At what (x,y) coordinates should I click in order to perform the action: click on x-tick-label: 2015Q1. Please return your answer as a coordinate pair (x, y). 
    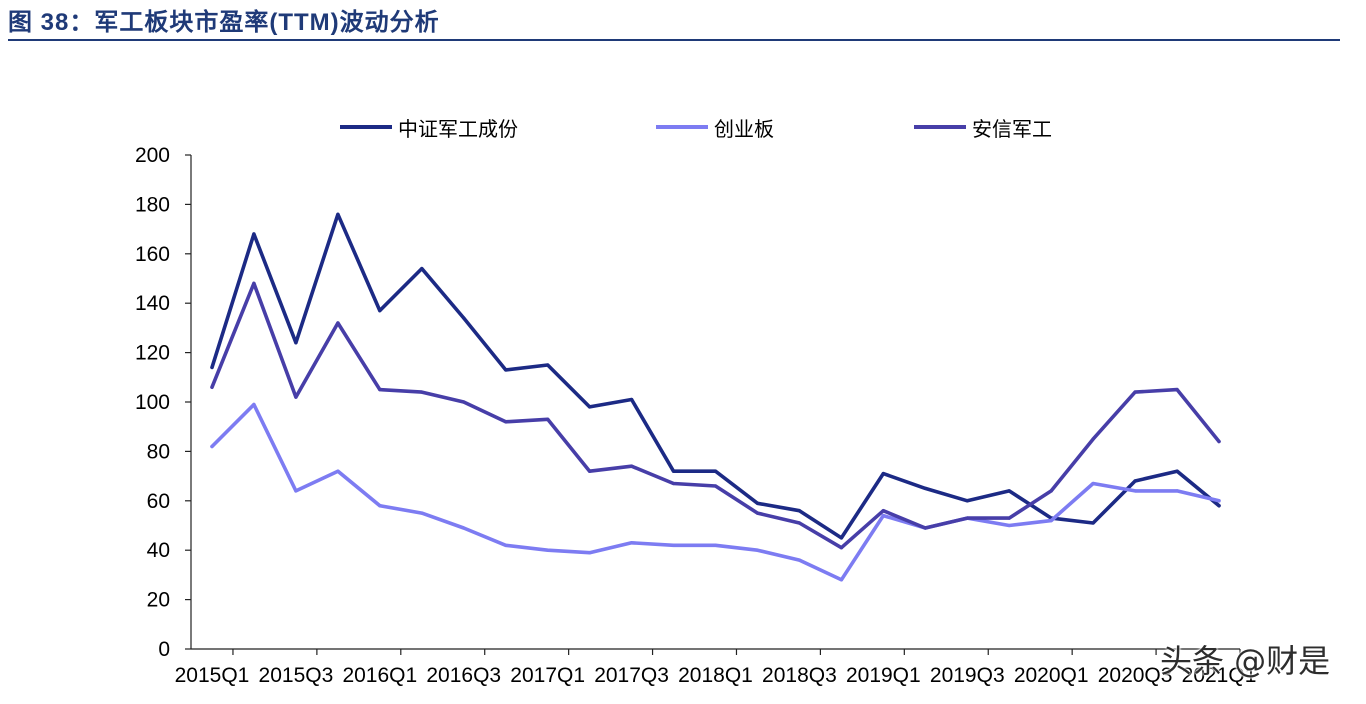
    Looking at the image, I should click on (212, 675).